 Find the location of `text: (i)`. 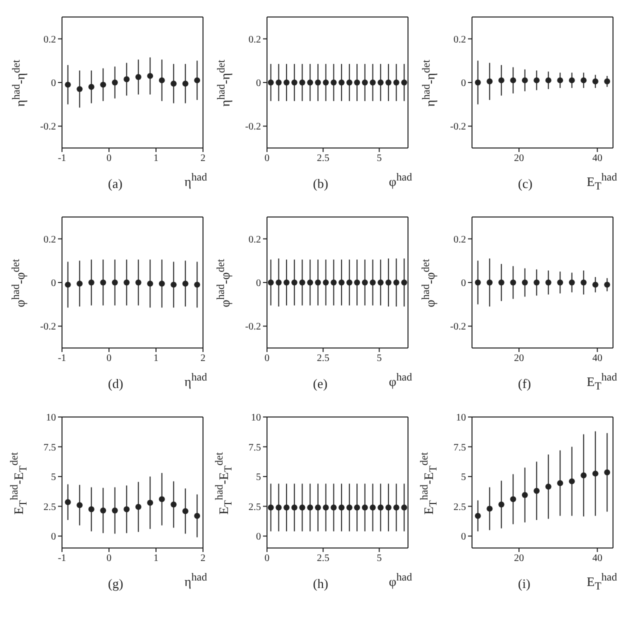

text: (i) is located at coordinates (524, 583).